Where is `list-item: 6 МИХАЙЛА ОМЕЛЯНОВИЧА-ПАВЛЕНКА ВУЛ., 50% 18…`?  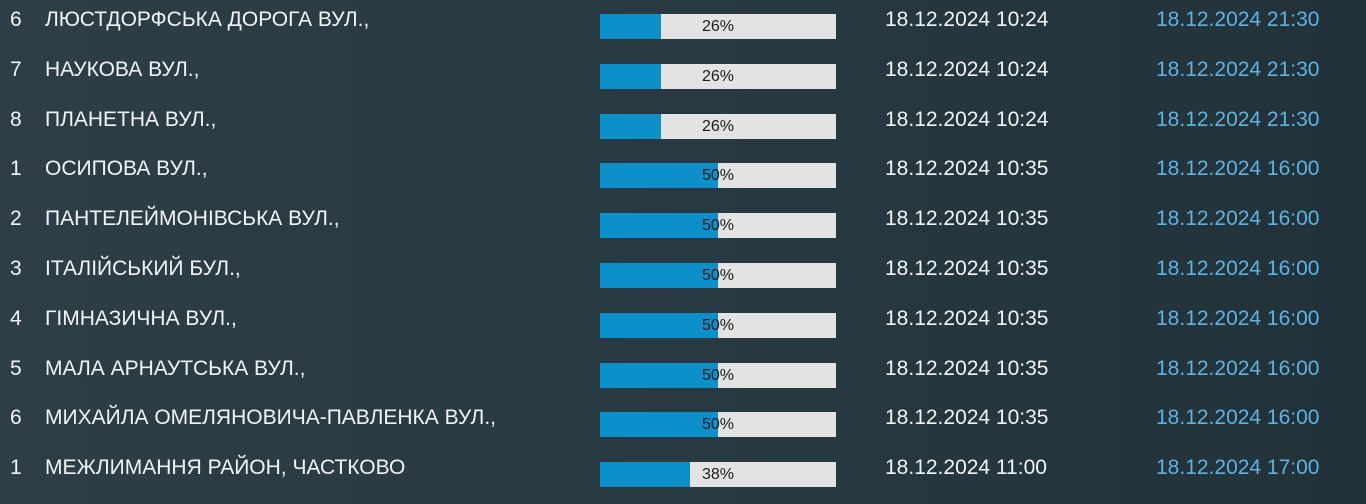
list-item: 6 МИХАЙЛА ОМЕЛЯНОВИЧА-ПАВЛЕНКА ВУЛ., 50% 18… is located at coordinates (683, 423).